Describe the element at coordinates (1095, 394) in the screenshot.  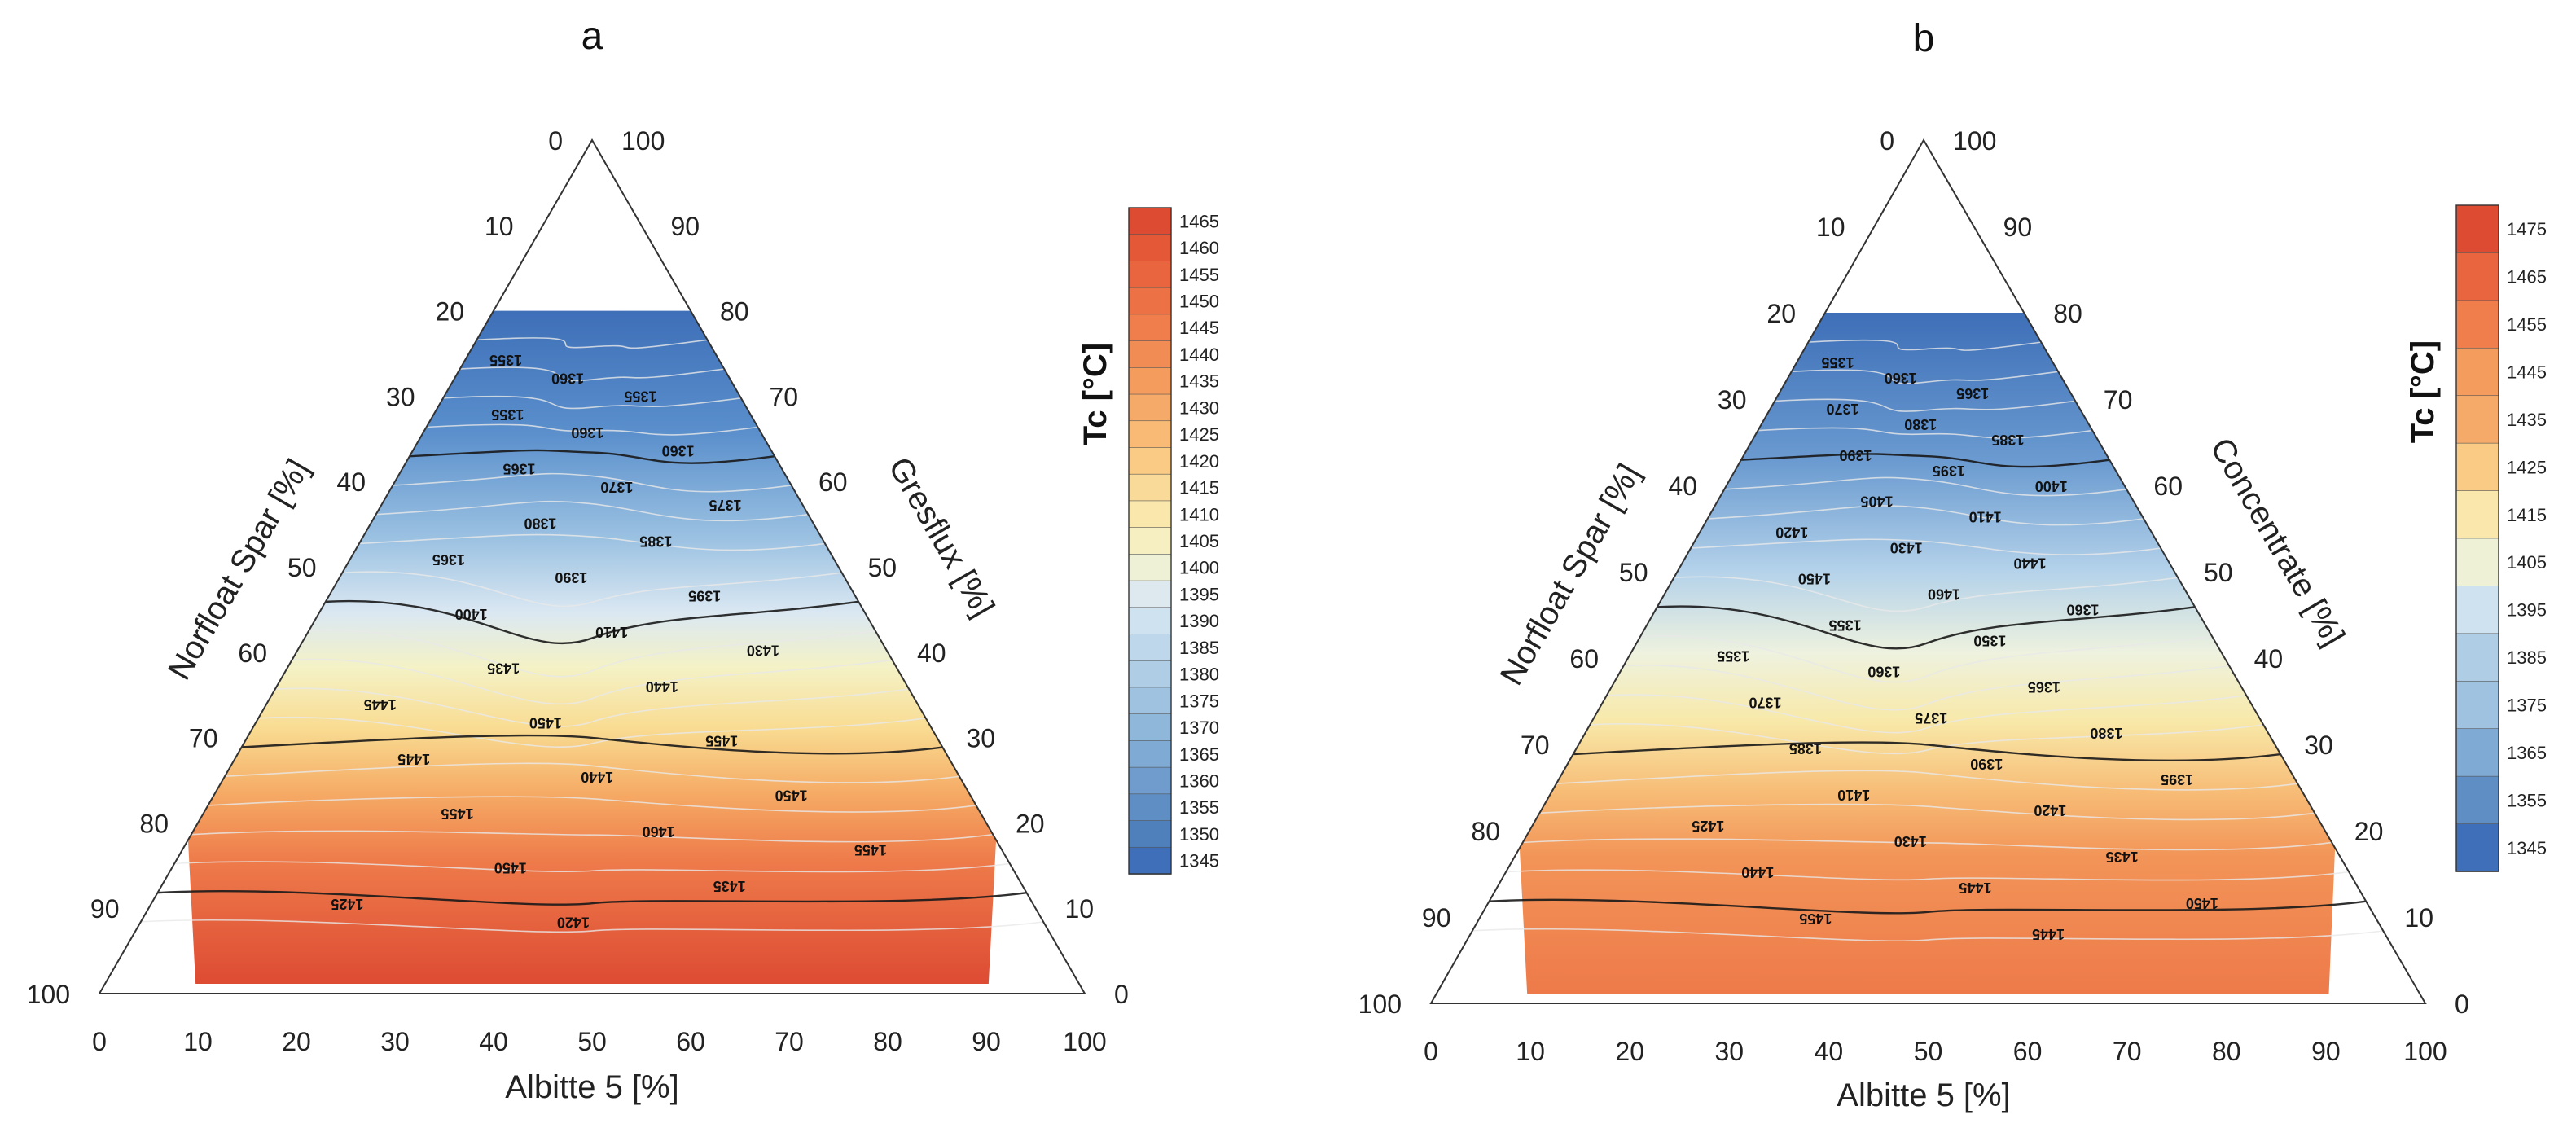
I see `colorbar-title: Tc [°C]` at that location.